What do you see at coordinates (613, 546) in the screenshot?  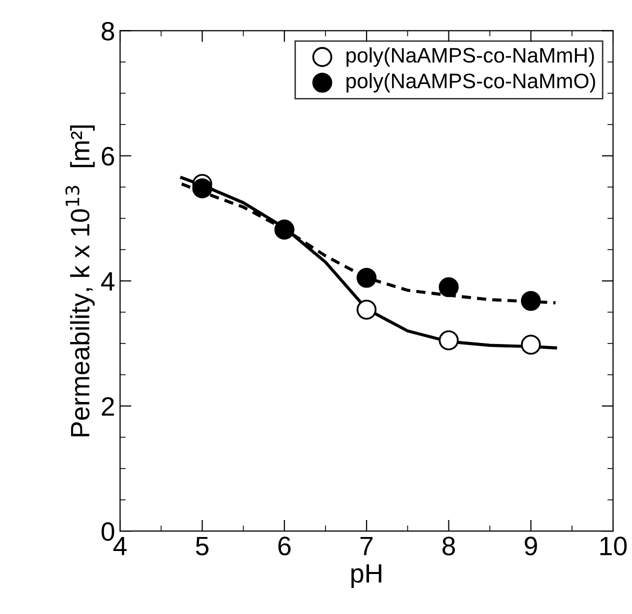 I see `x-tick-label: 10` at bounding box center [613, 546].